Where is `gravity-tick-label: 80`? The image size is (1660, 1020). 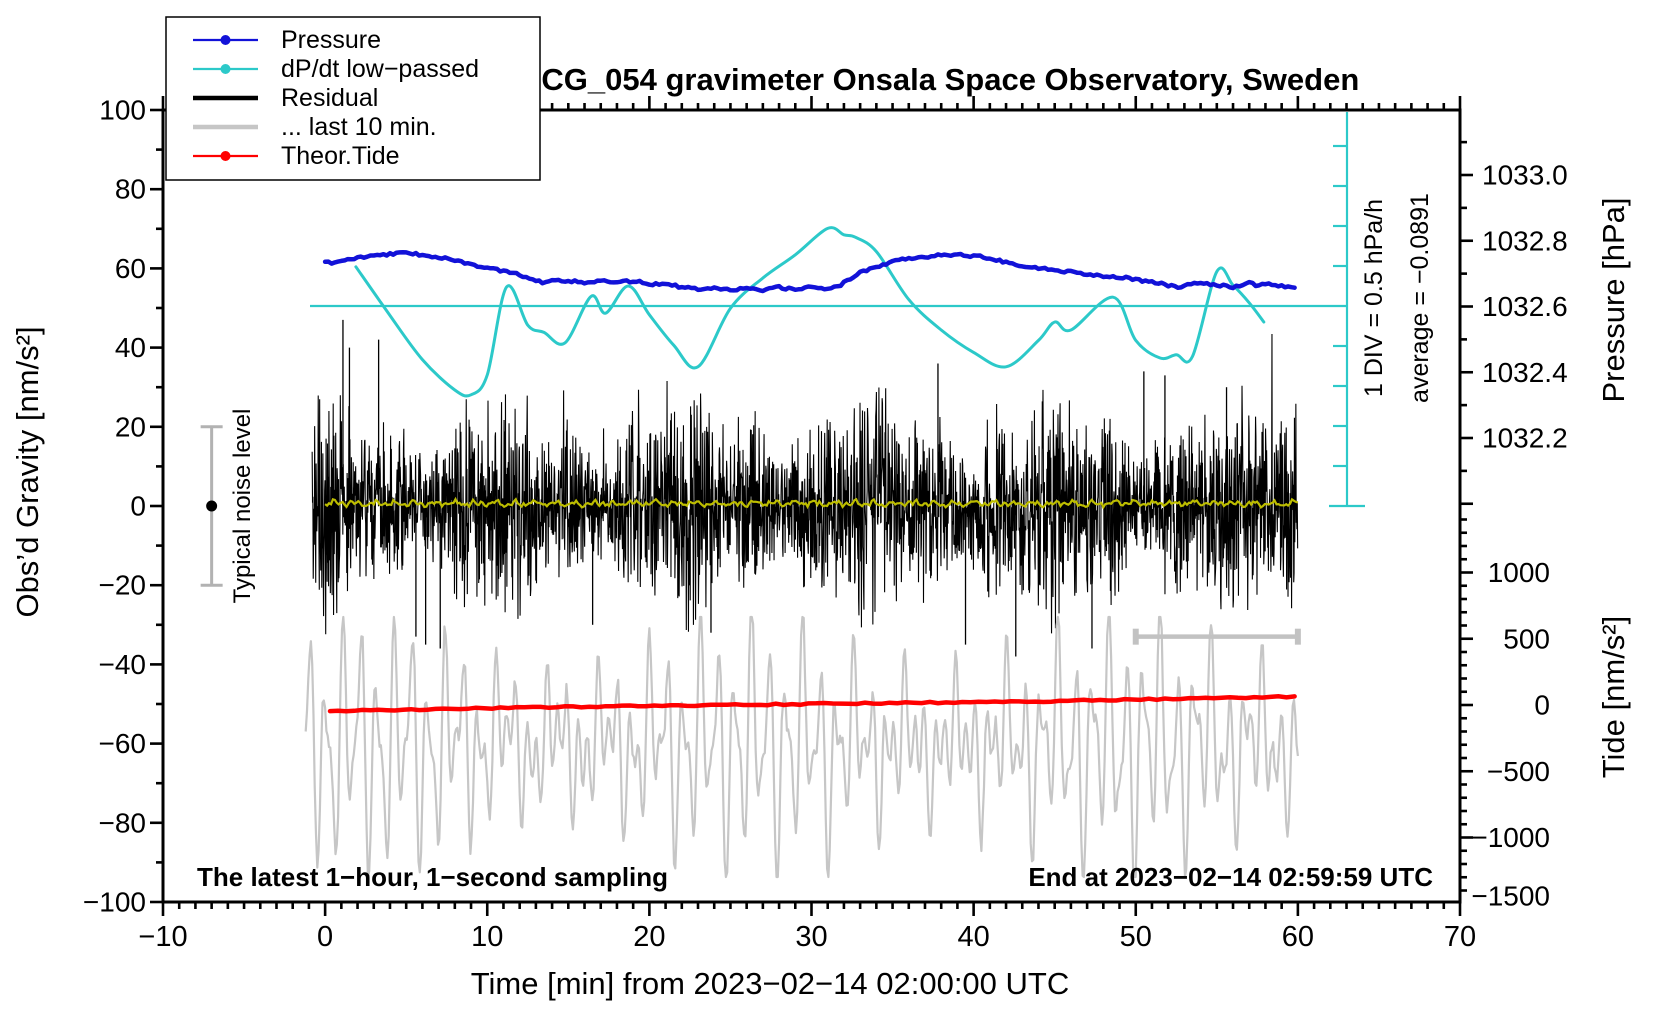
gravity-tick-label: 80 is located at coordinates (130, 189).